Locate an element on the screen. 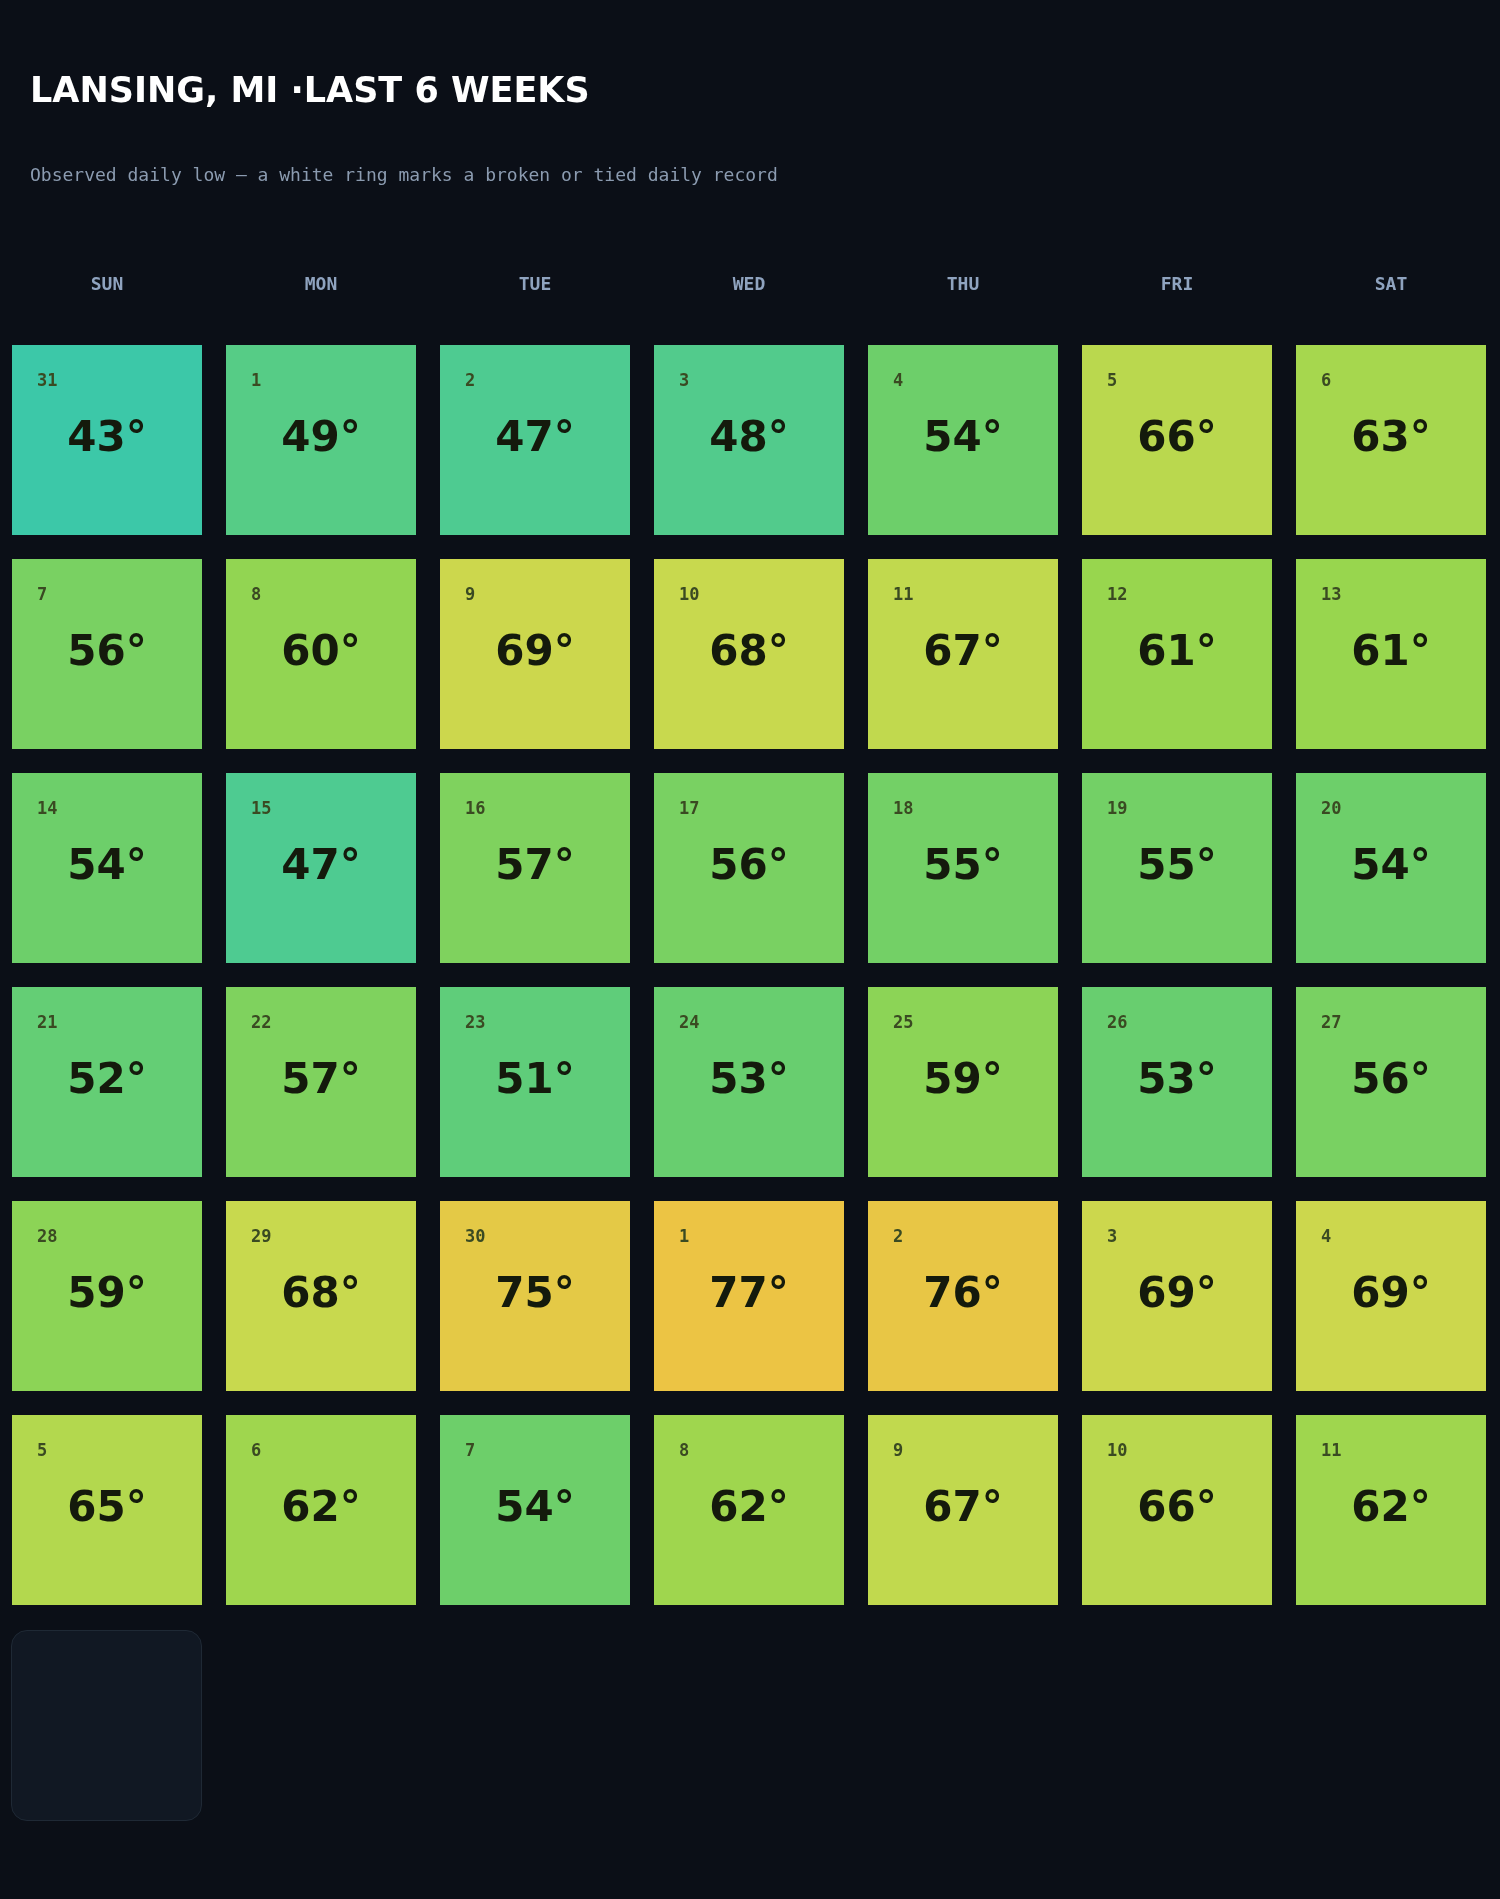 This screenshot has height=1899, width=1500. annotation: 28 is located at coordinates (47, 1236).